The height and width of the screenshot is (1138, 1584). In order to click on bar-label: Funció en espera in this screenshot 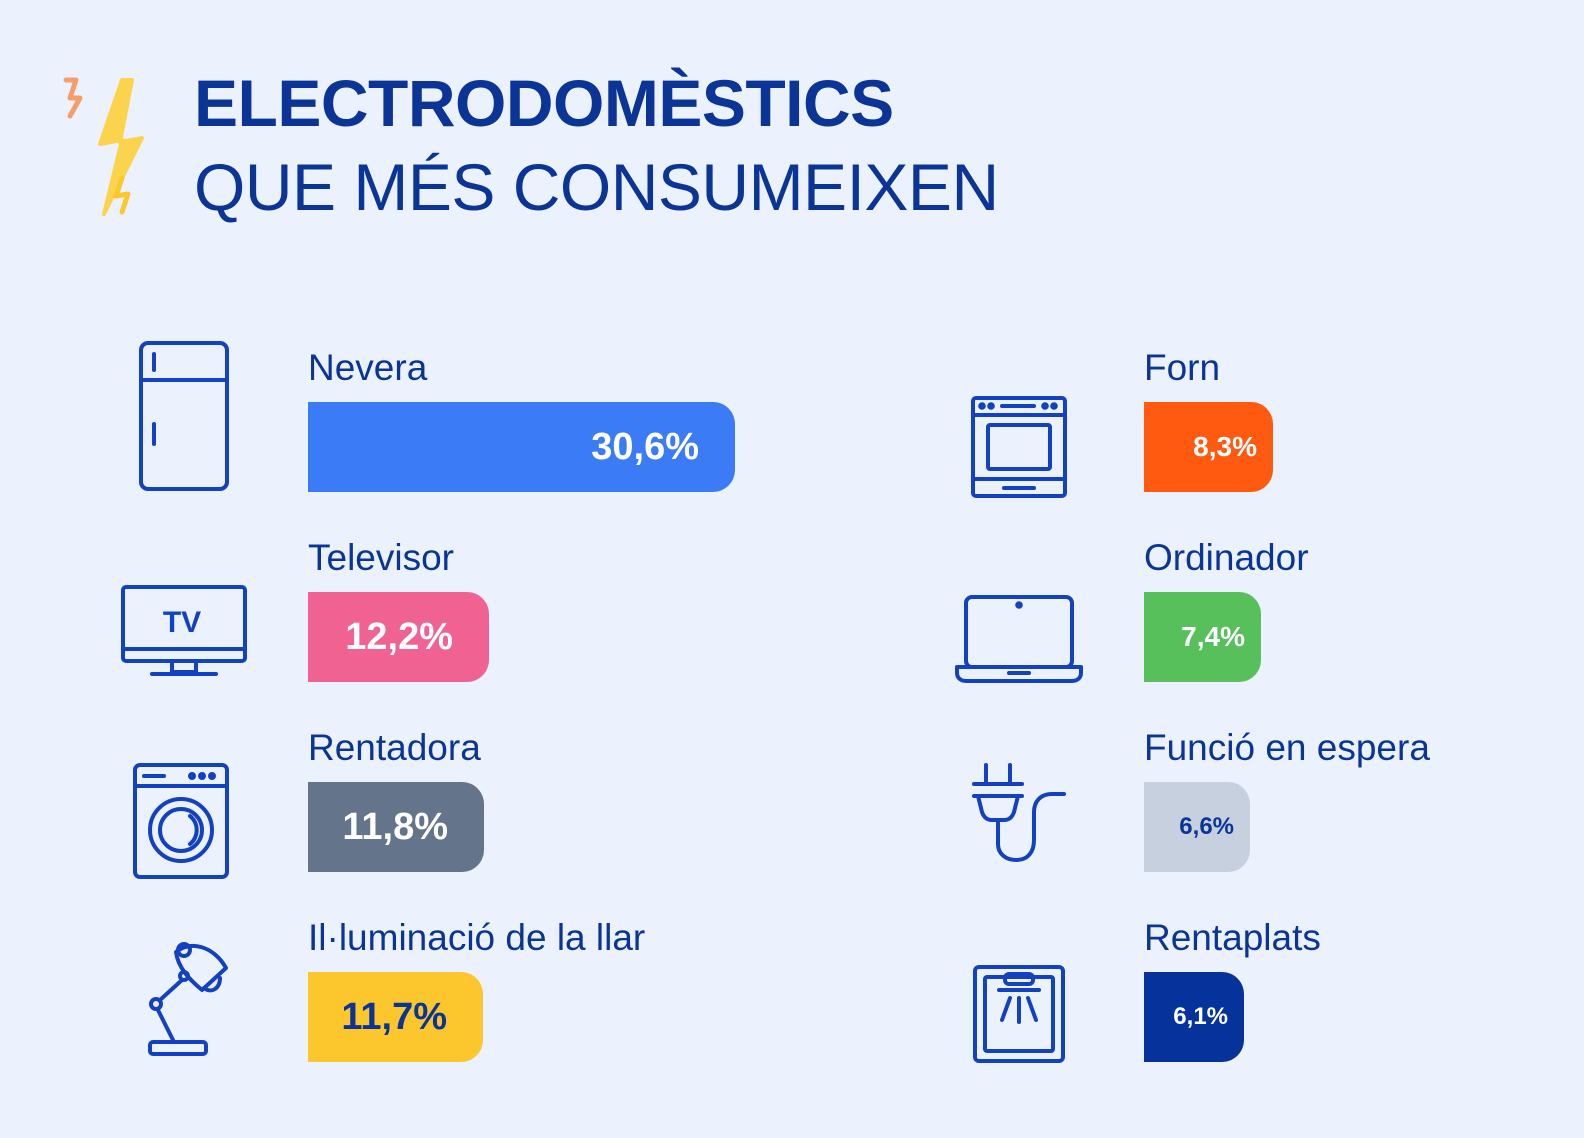, I will do `click(1287, 747)`.